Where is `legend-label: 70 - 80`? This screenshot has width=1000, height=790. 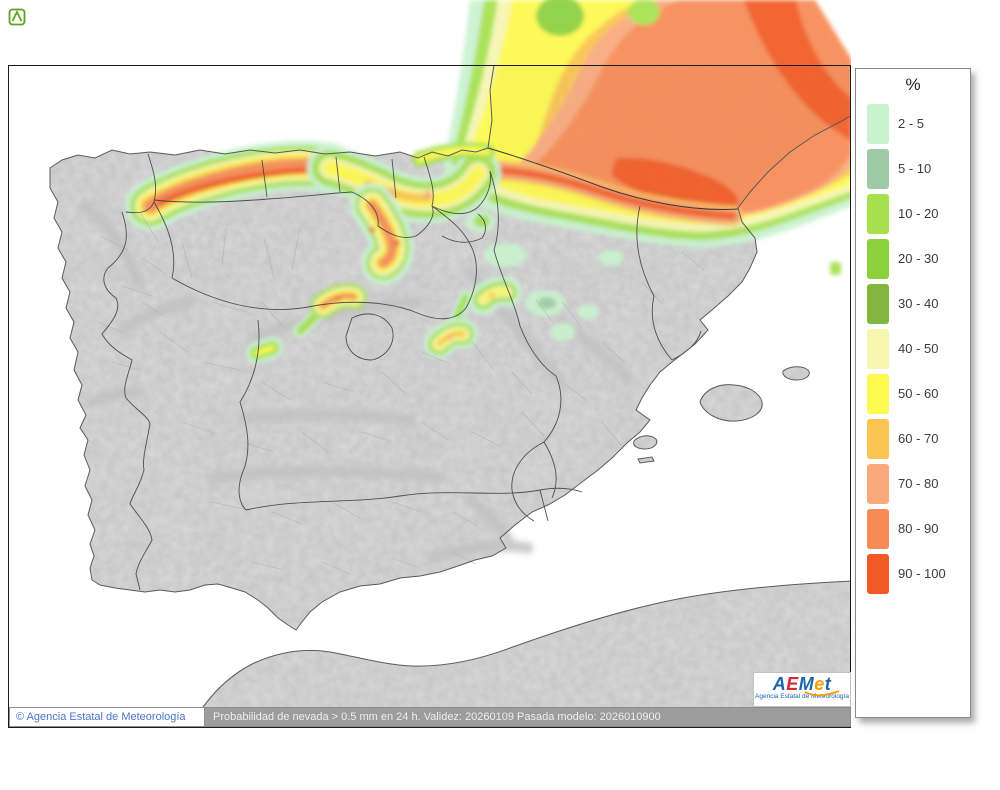
legend-label: 70 - 80 is located at coordinates (918, 483).